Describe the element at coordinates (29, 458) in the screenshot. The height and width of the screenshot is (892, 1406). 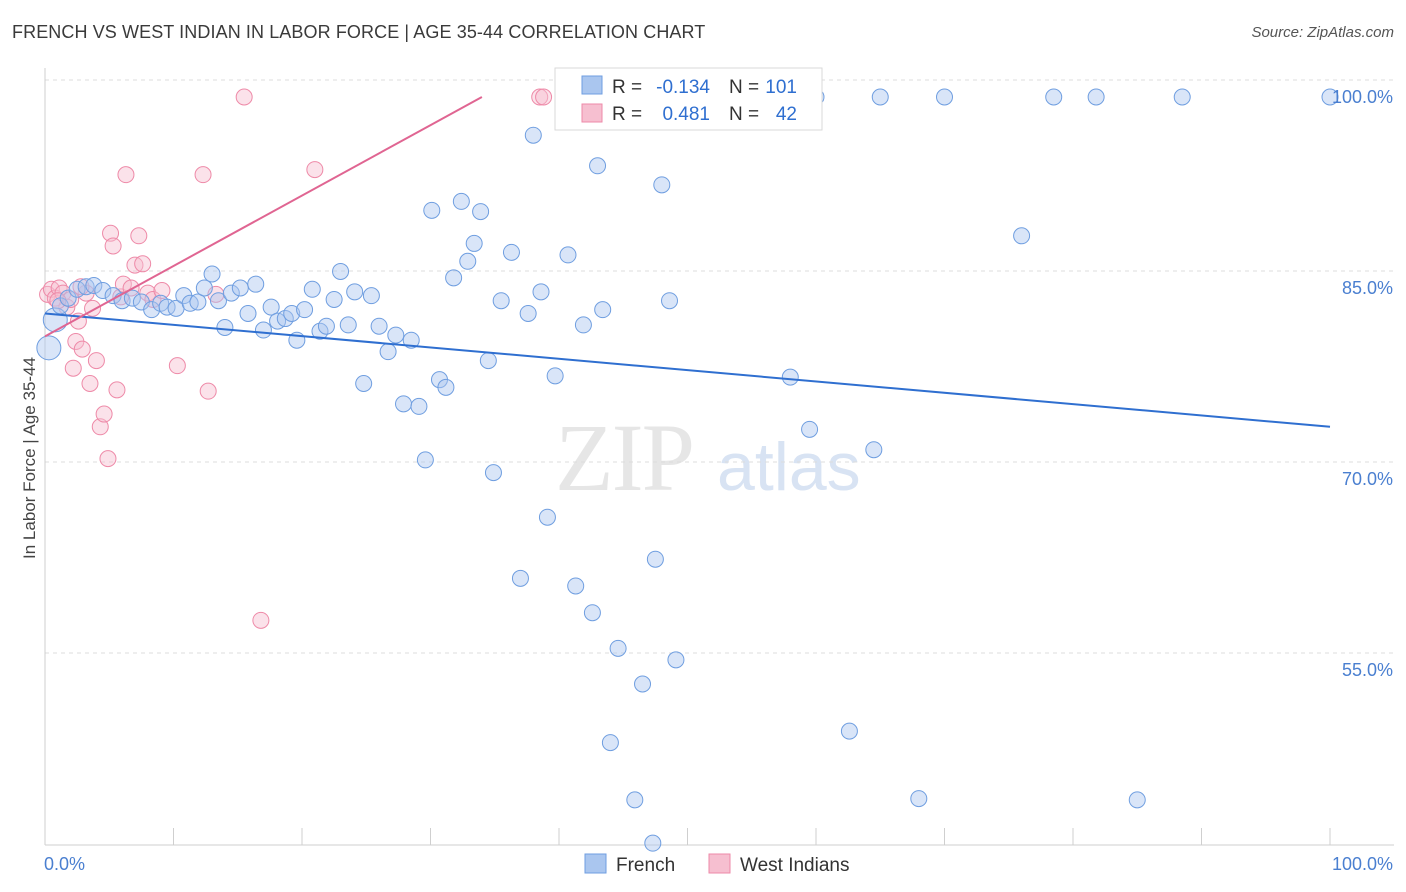
I see `y-axis-label: In Labor Force | Age 35-44` at that location.